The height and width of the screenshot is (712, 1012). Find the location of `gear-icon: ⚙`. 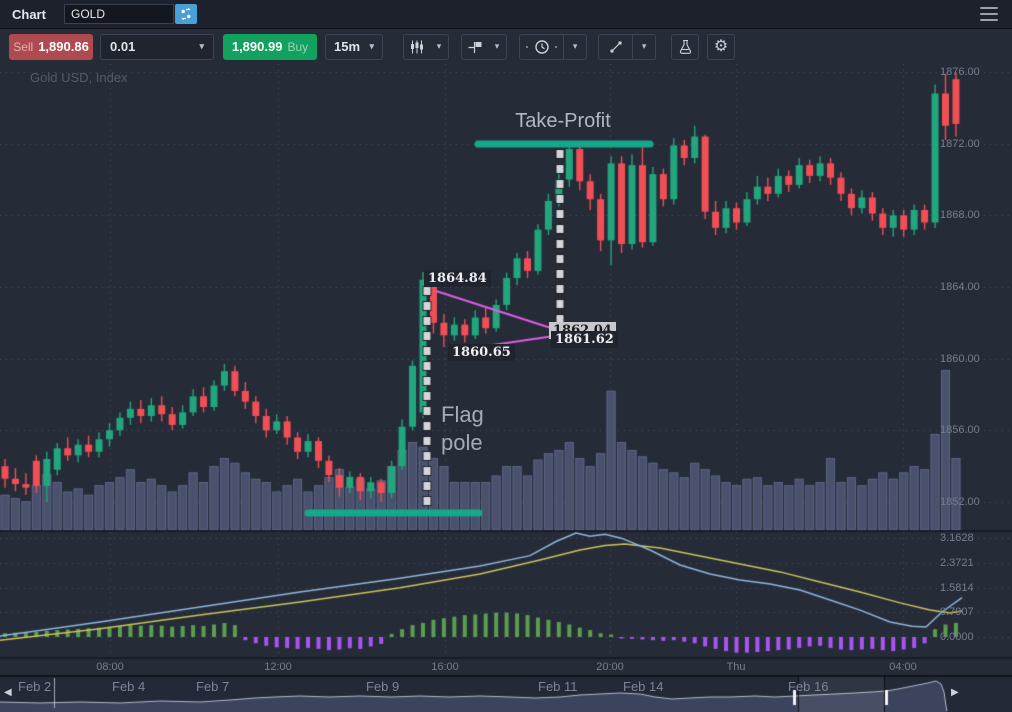

gear-icon: ⚙ is located at coordinates (721, 46).